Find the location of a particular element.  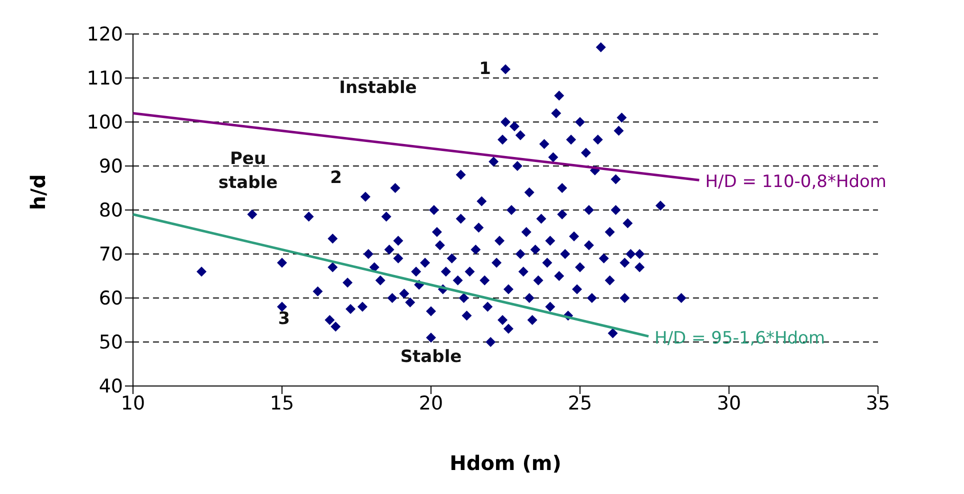

y-tick-label: 90 is located at coordinates (110, 167).